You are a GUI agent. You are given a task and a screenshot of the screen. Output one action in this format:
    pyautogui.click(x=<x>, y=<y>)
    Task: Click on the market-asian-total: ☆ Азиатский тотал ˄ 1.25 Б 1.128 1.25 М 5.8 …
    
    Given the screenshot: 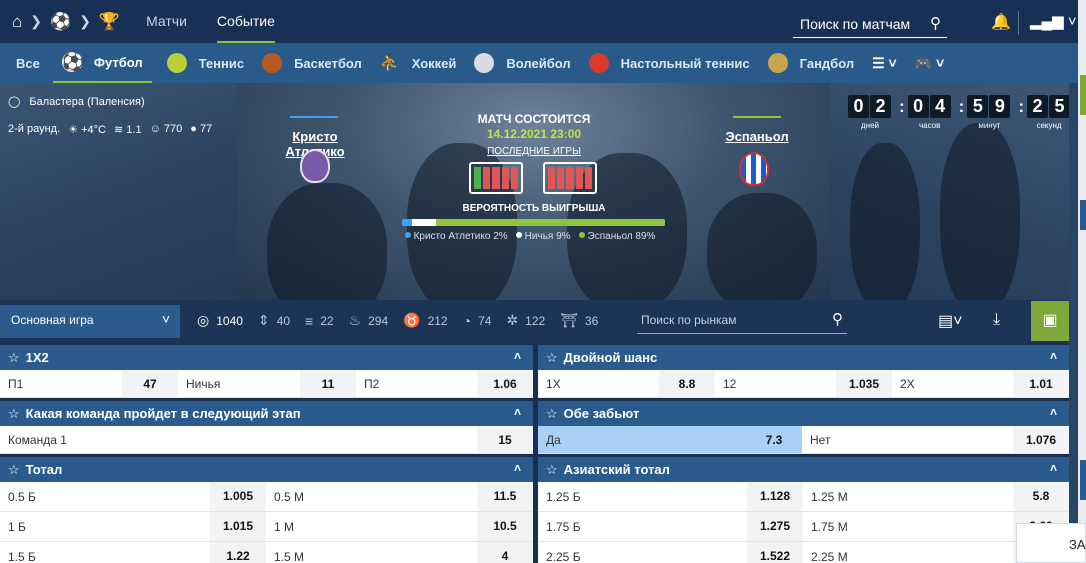 What is the action you would take?
    pyautogui.click(x=803, y=510)
    